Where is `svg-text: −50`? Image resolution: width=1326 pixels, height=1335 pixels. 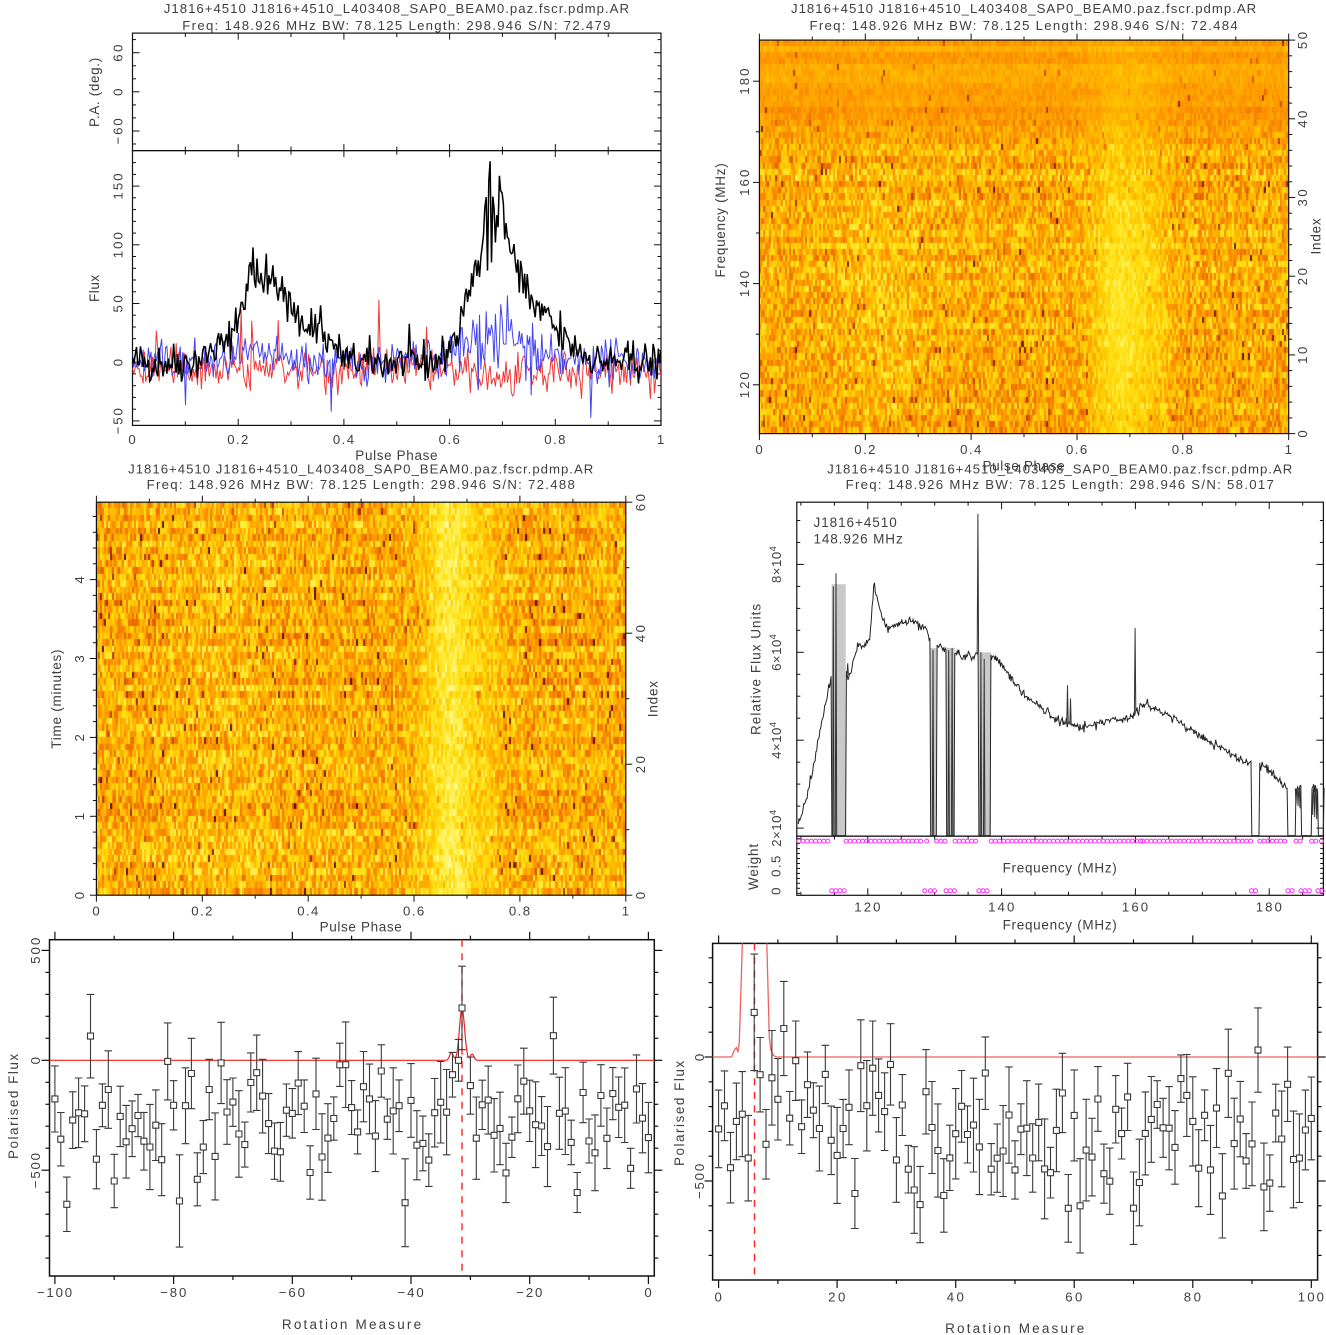
svg-text: −50 is located at coordinates (118, 420).